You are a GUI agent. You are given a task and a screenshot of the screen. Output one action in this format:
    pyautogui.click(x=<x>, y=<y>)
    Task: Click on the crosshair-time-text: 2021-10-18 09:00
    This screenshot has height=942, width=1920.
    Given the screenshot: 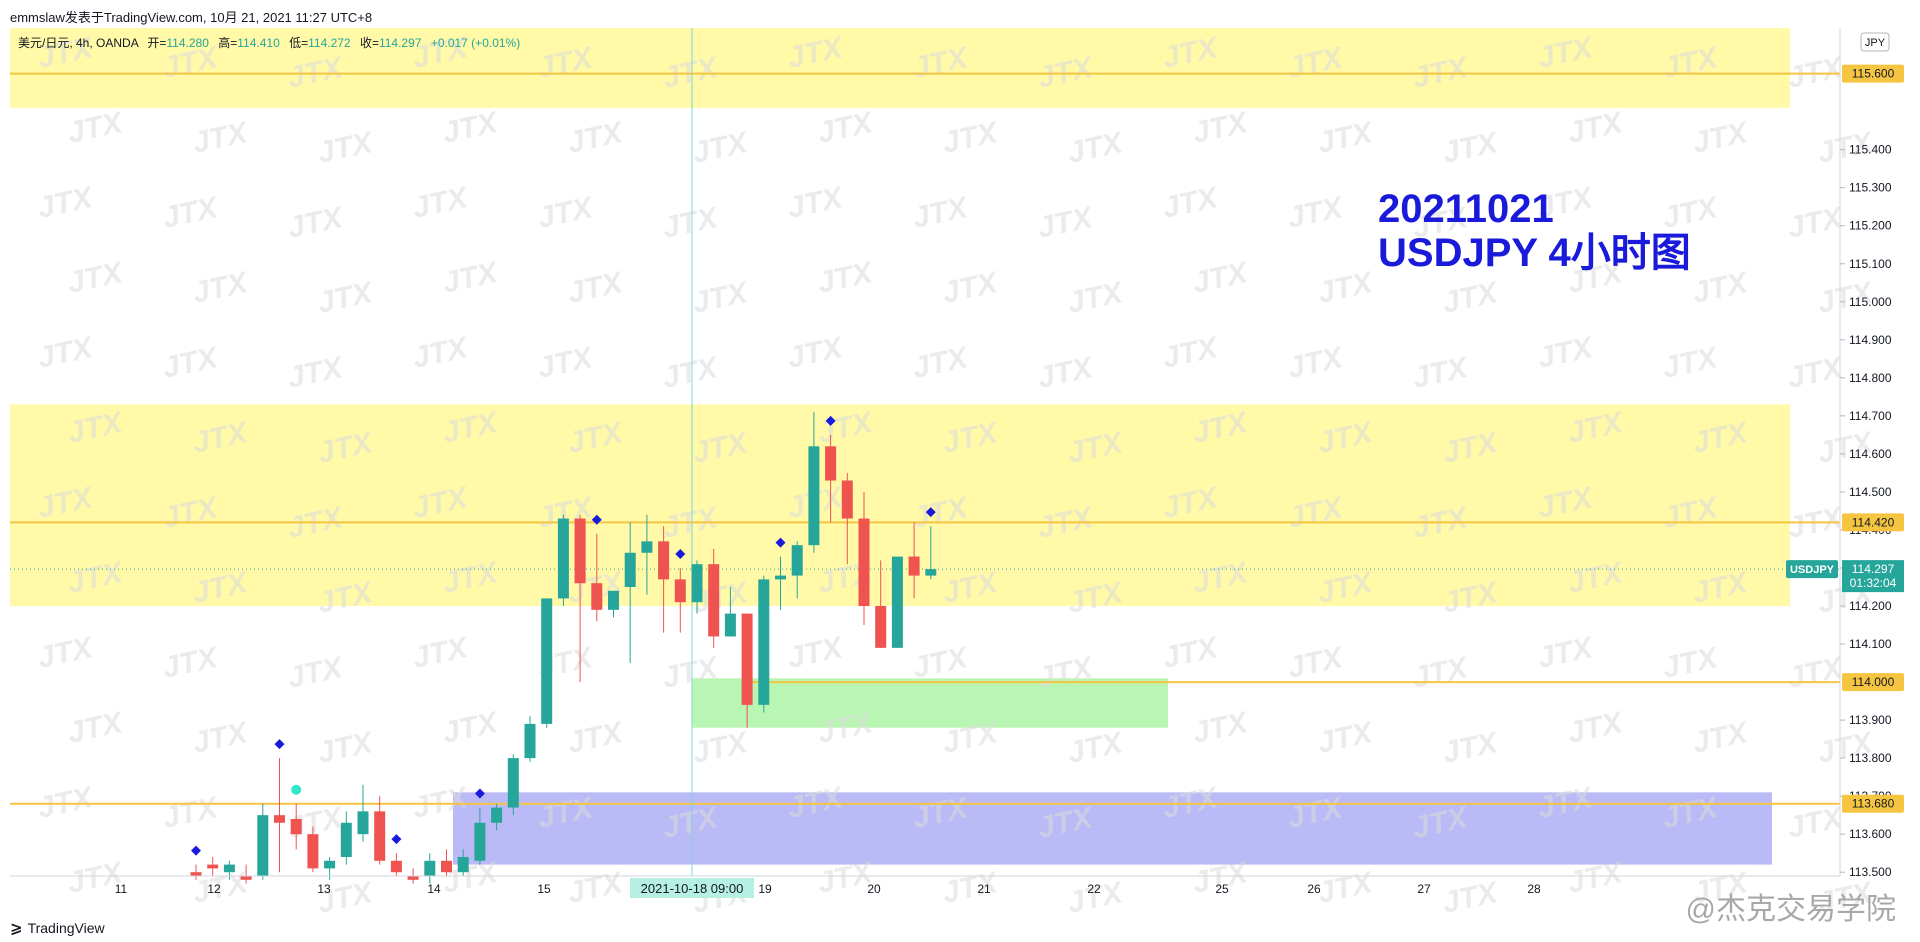 What is the action you would take?
    pyautogui.click(x=692, y=888)
    